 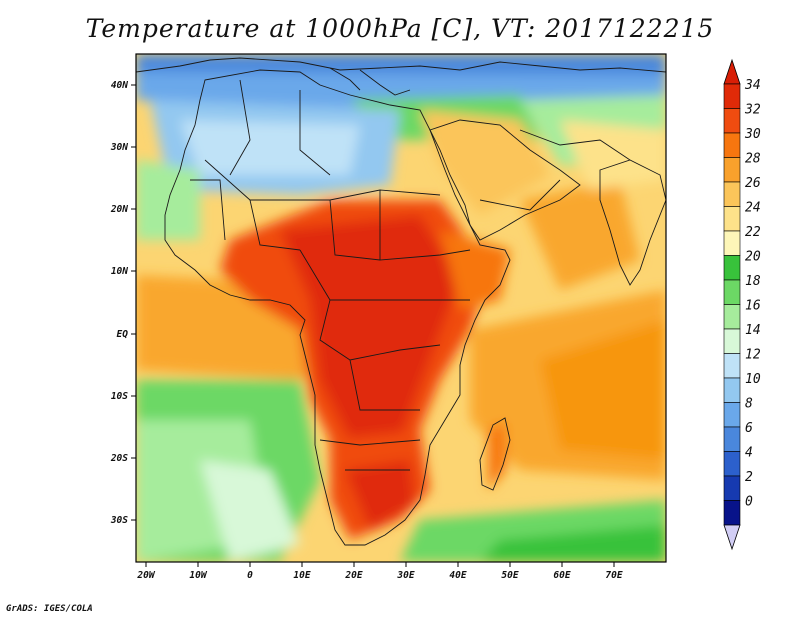 I want to click on colorbar-label: 18, so click(x=753, y=281).